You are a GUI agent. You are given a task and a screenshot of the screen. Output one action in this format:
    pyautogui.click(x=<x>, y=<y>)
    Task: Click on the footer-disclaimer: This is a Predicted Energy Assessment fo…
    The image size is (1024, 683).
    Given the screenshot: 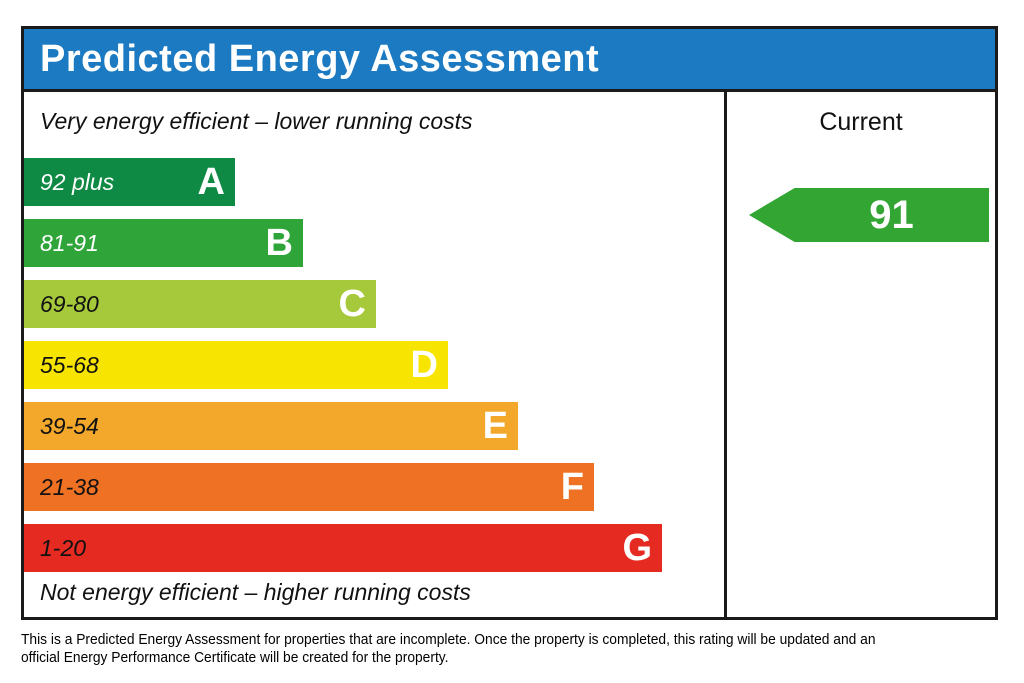 What is the action you would take?
    pyautogui.click(x=462, y=649)
    